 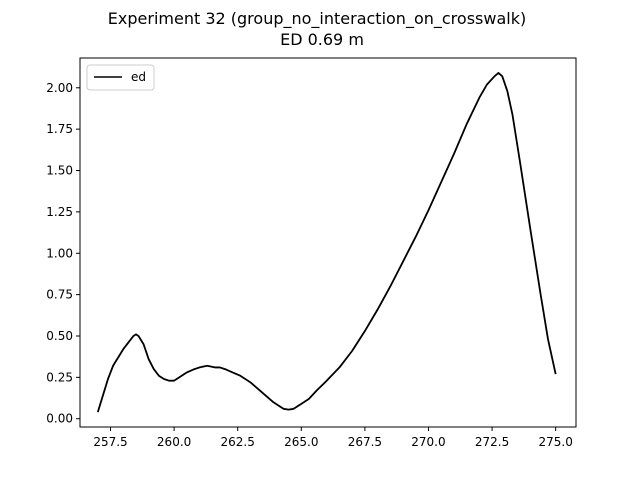 What do you see at coordinates (322, 39) in the screenshot?
I see `chart-subtitle: ED 0.69 m` at bounding box center [322, 39].